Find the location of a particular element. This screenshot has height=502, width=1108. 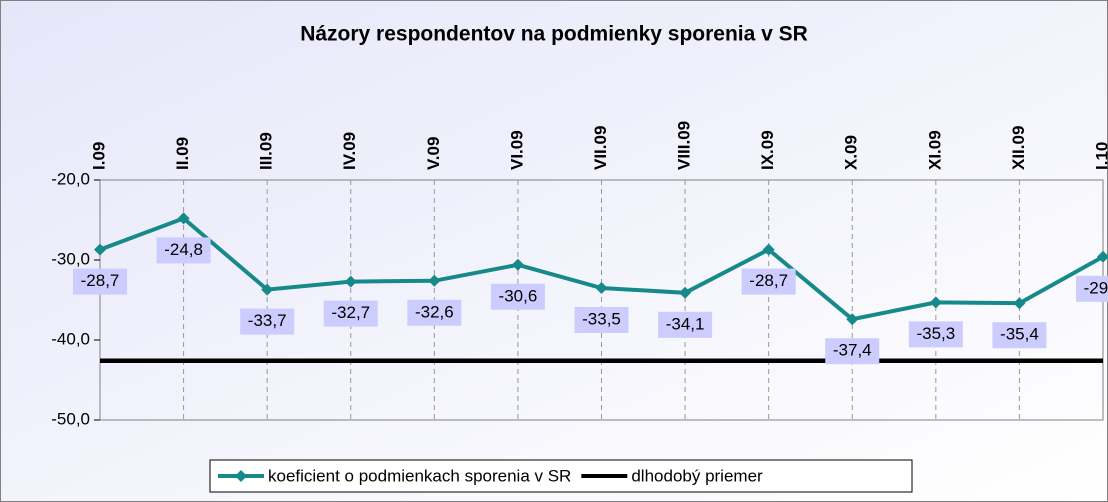

data-label: -33,5 is located at coordinates (601, 318).